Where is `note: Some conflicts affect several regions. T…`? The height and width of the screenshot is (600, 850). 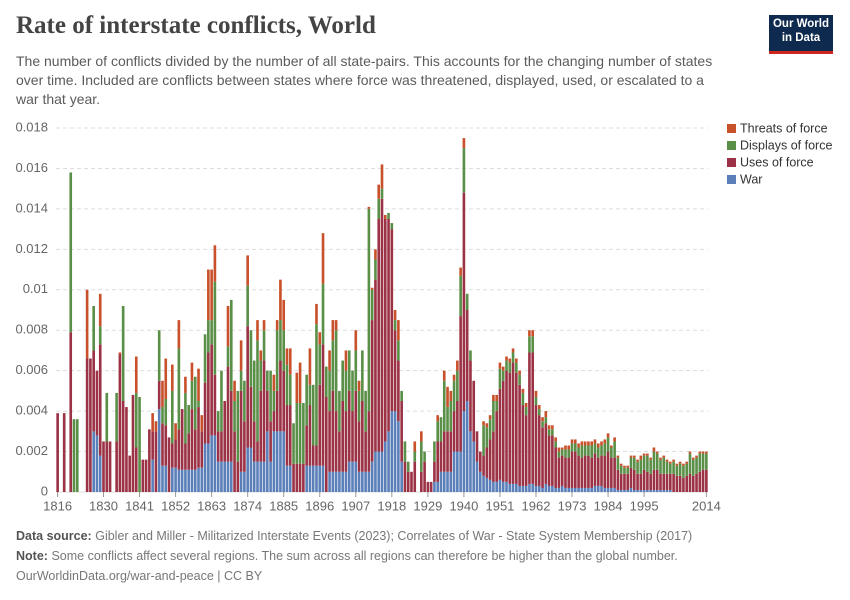
note: Some conflicts affect several regions. T… is located at coordinates (364, 556).